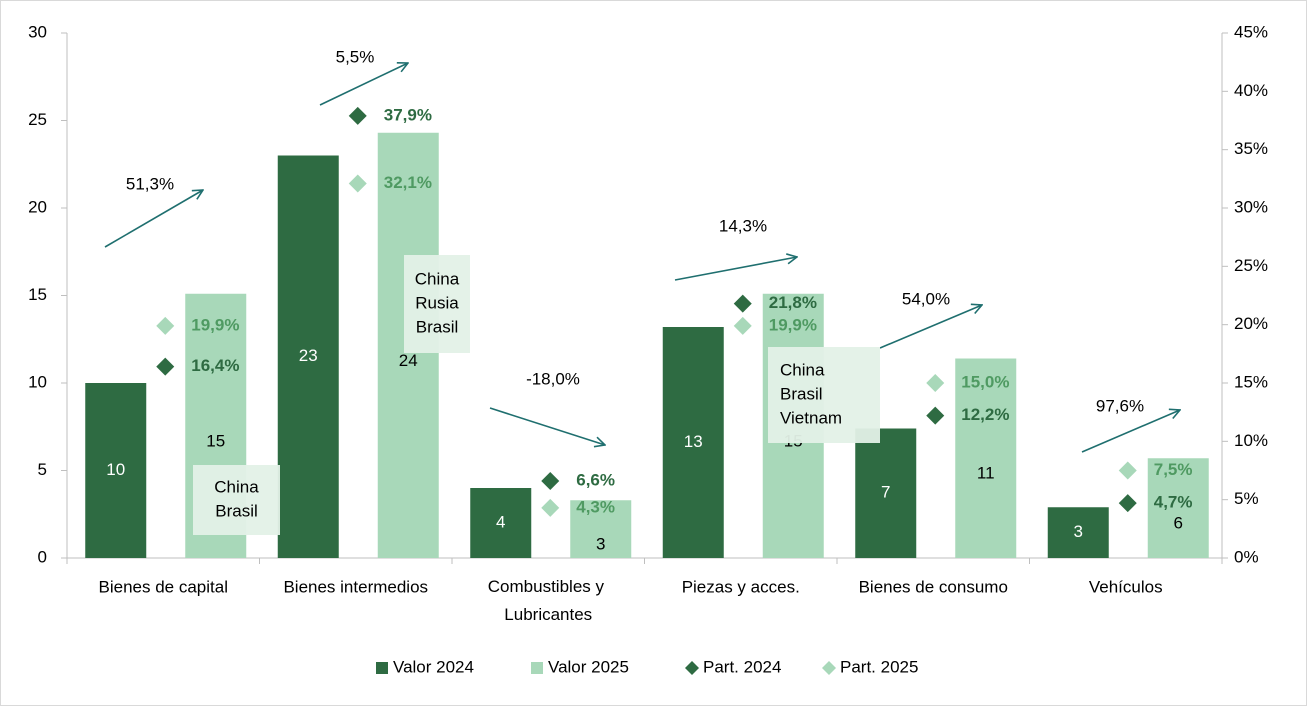  What do you see at coordinates (1251, 206) in the screenshot?
I see `y2-tick-label: 30%` at bounding box center [1251, 206].